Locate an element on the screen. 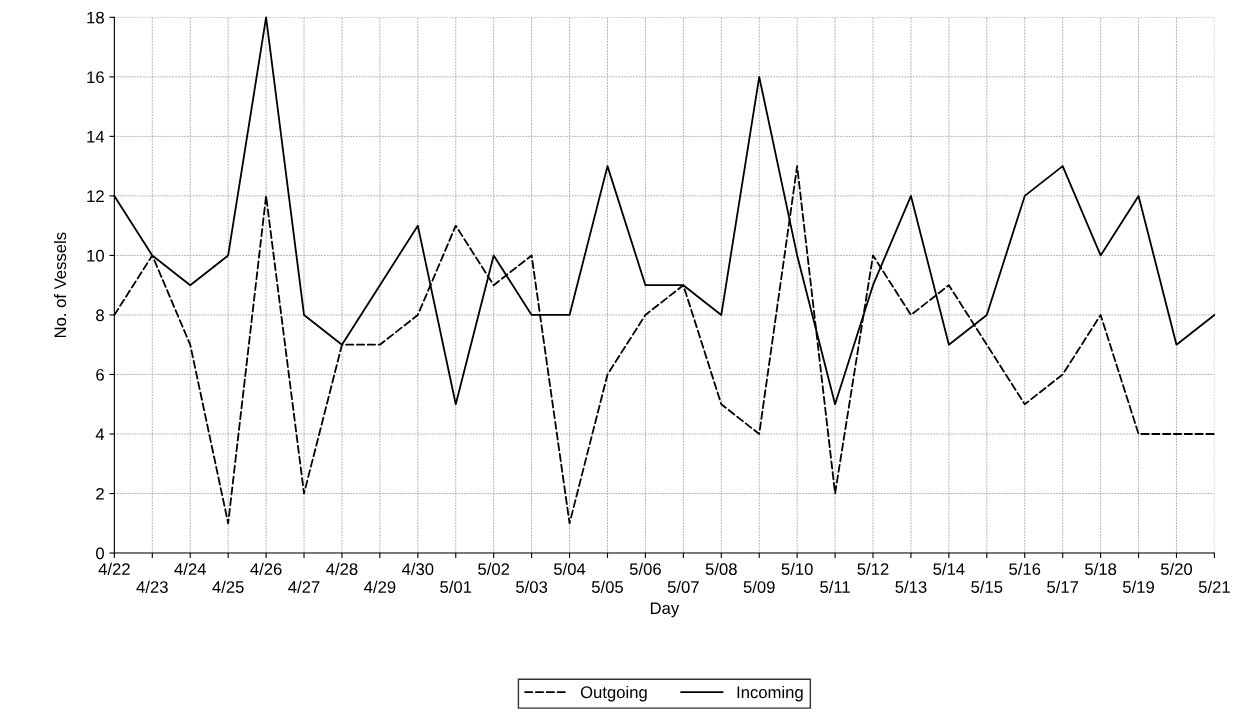 Image resolution: width=1243 pixels, height=722 pixels. x-tick-label: 4/25 is located at coordinates (228, 586).